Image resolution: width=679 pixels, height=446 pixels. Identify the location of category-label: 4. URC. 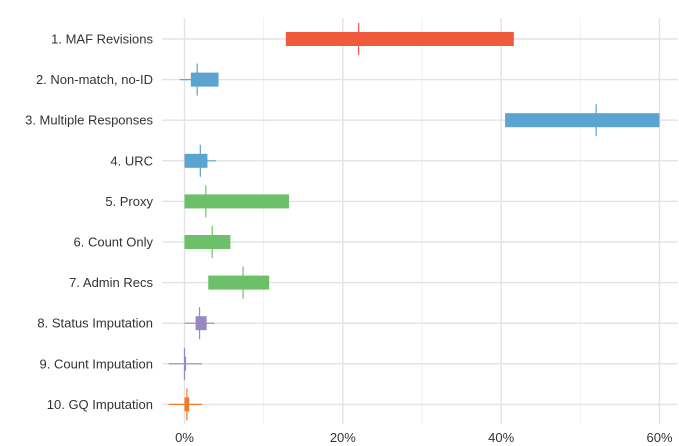
(131, 160).